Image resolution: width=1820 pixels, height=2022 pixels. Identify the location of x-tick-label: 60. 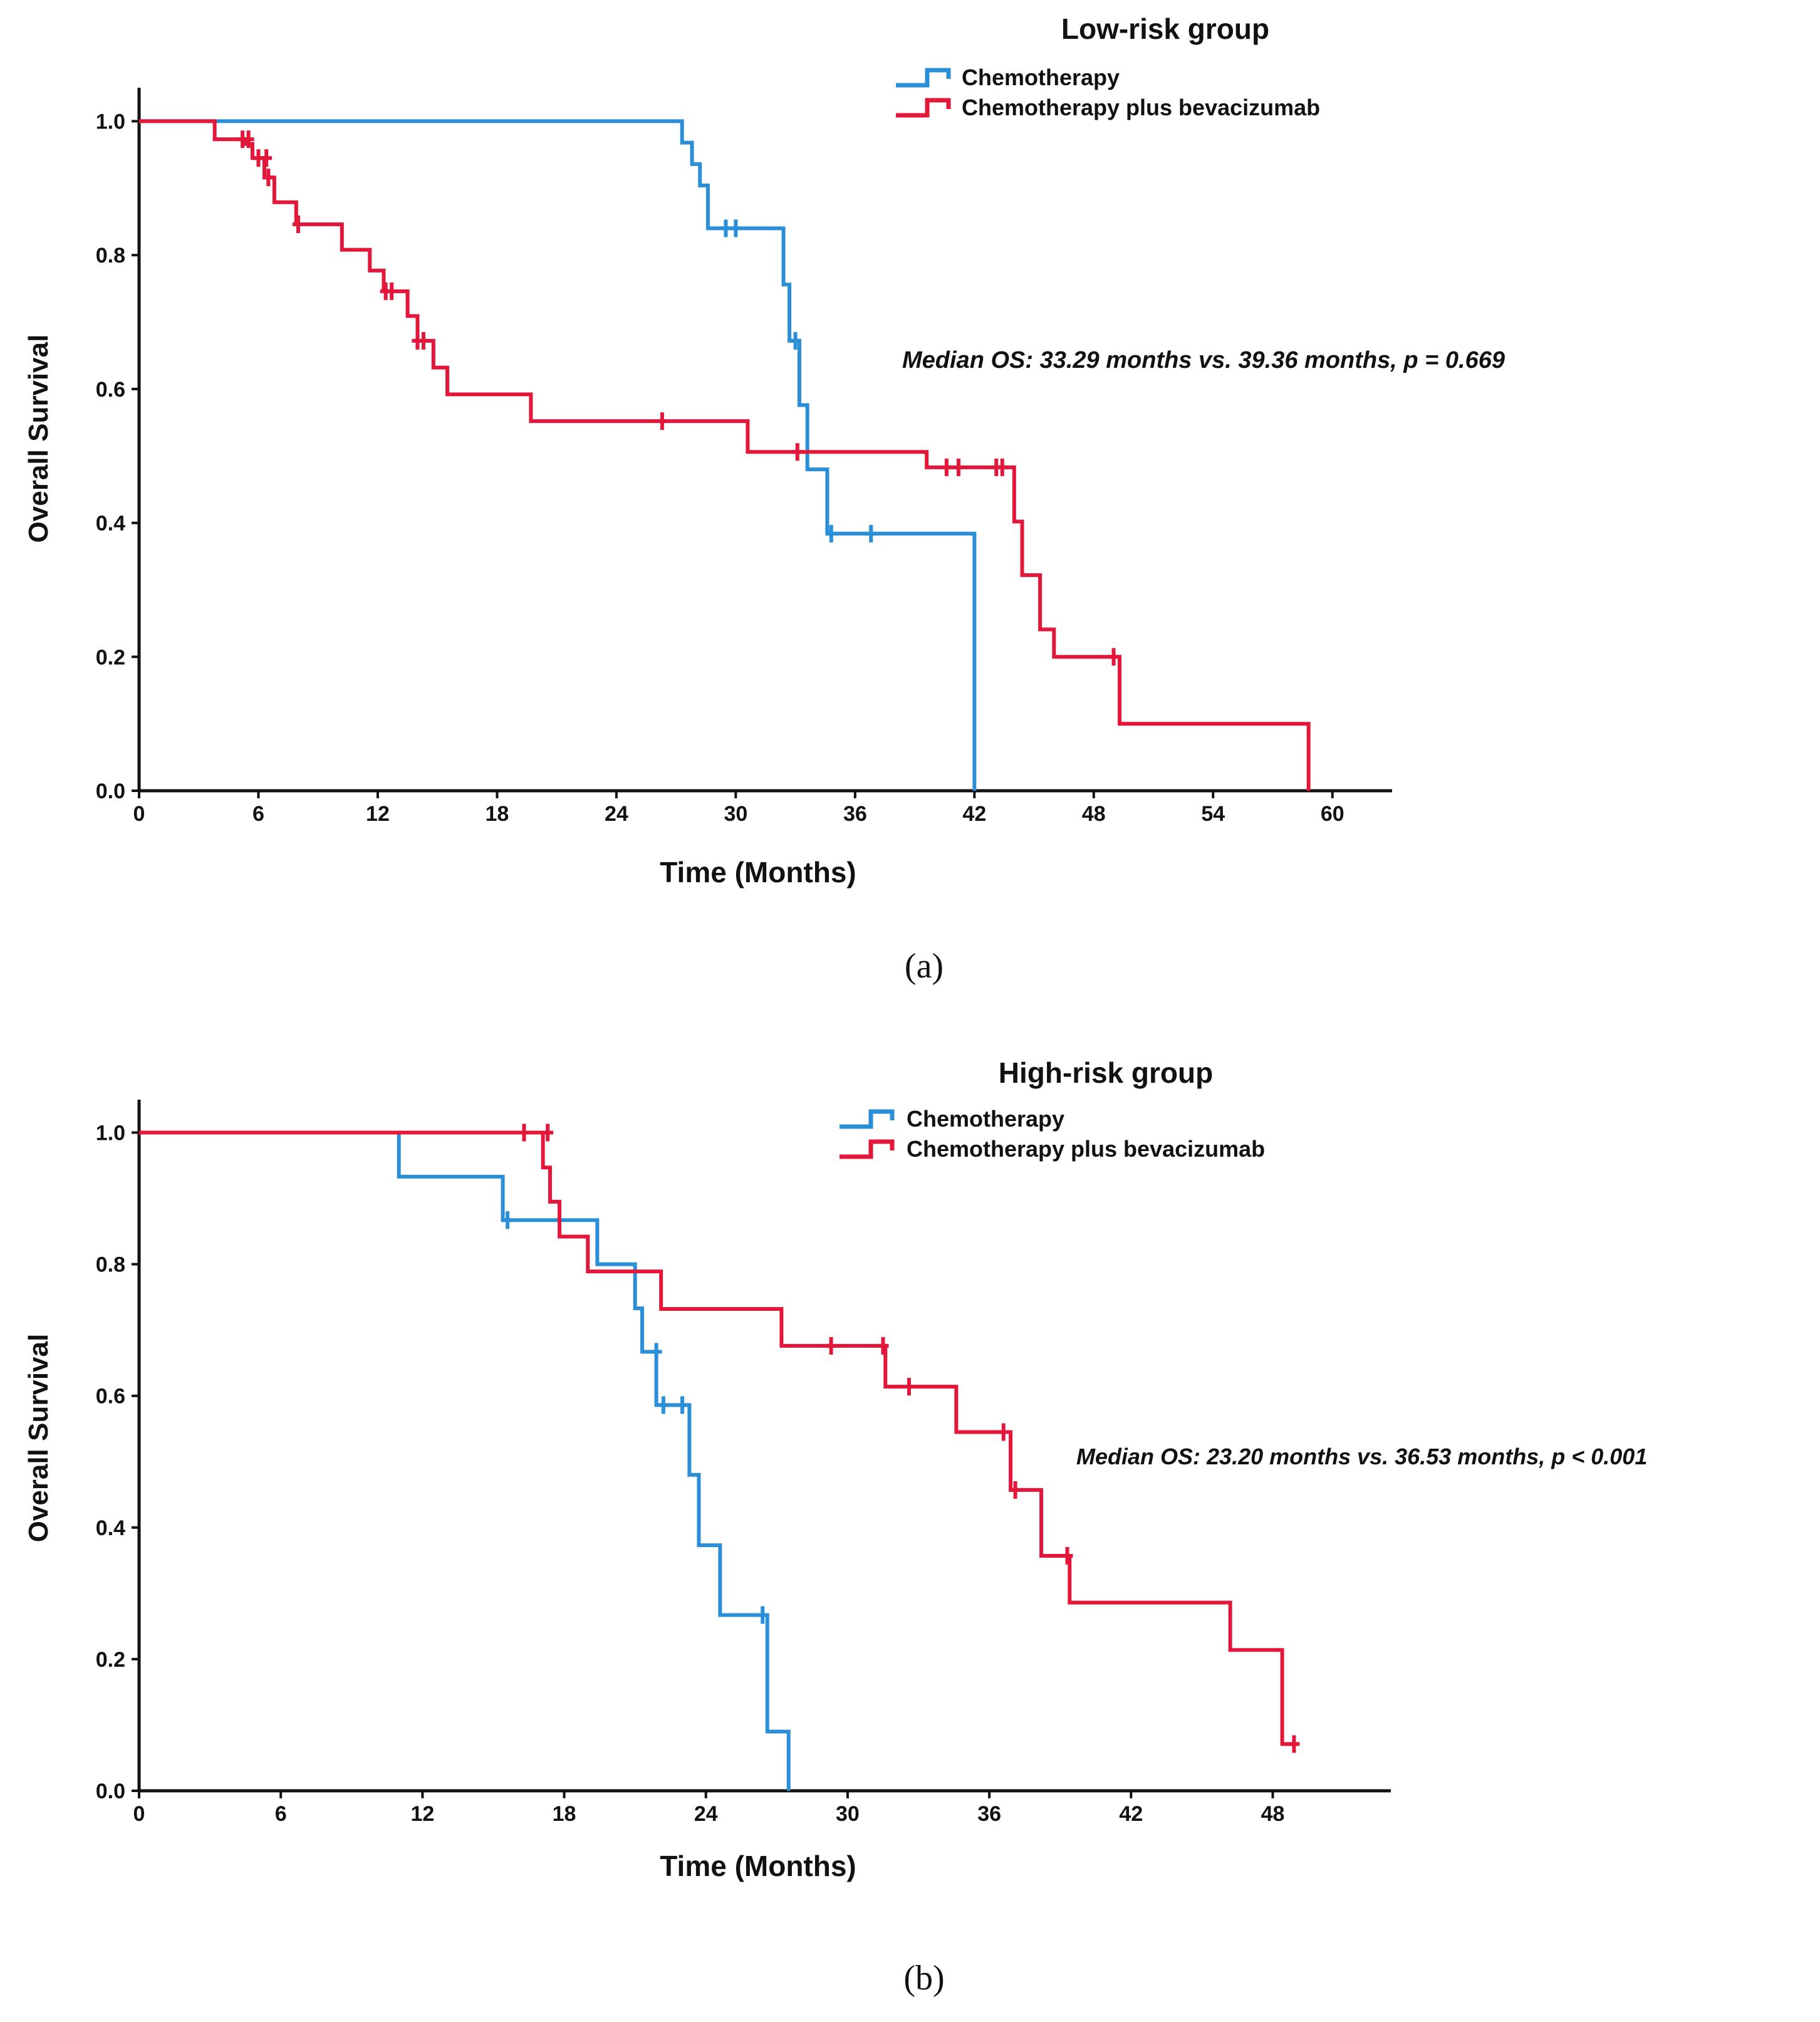
(1332, 814).